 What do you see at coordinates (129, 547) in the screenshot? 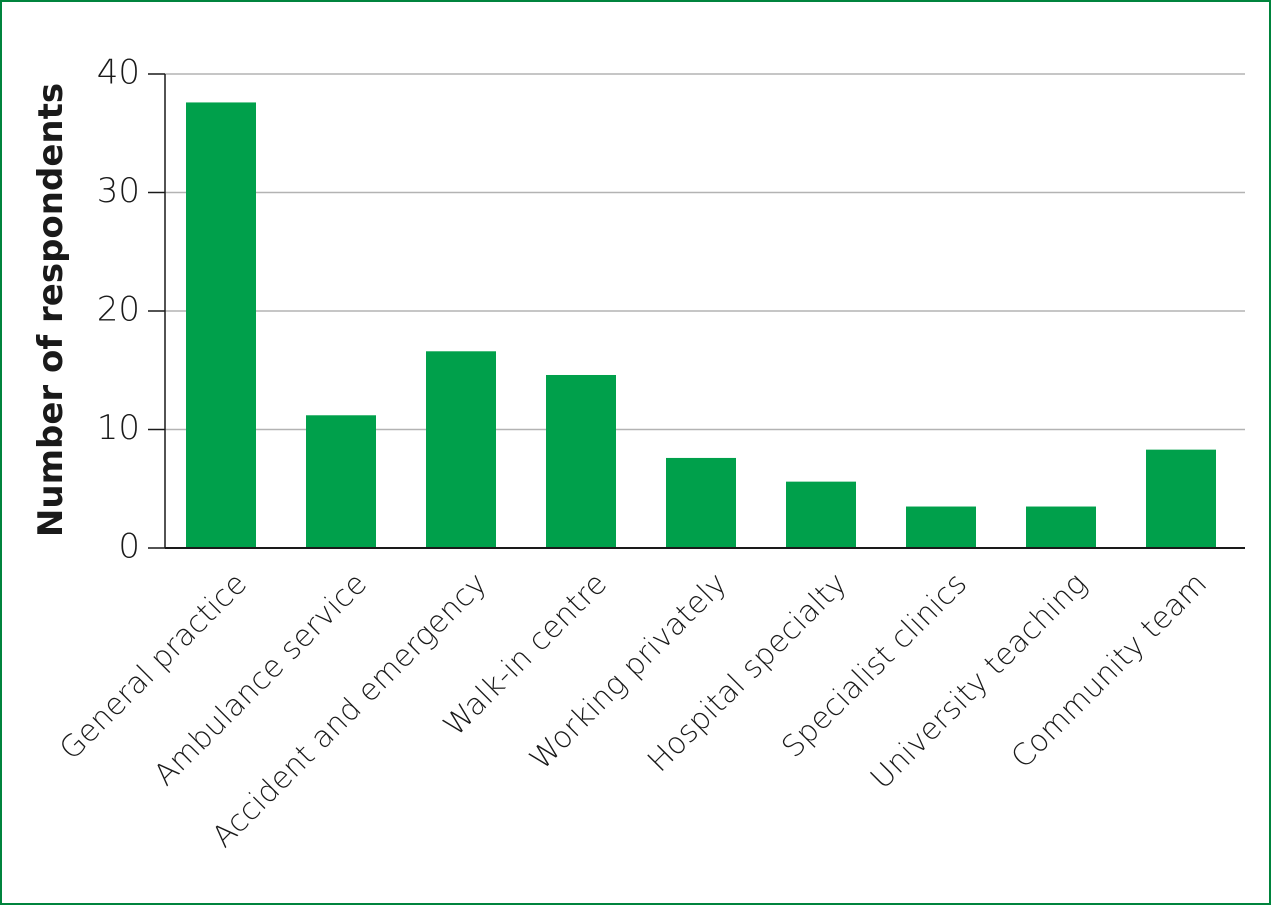
I see `y-tick-label: 0` at bounding box center [129, 547].